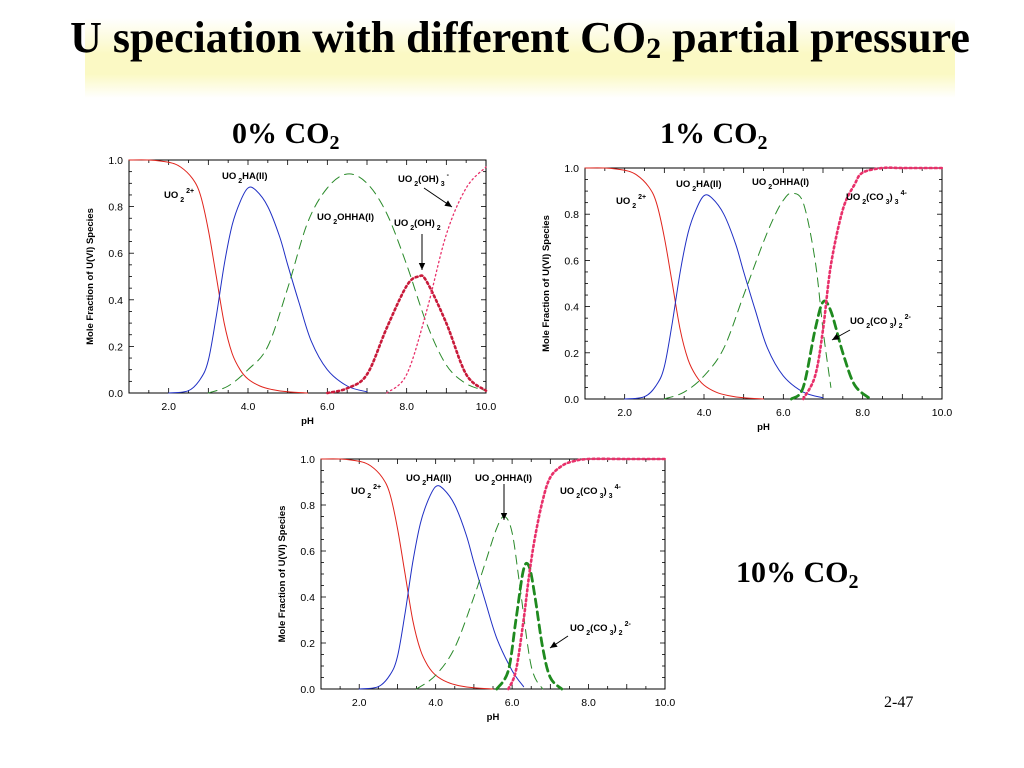  Describe the element at coordinates (424, 180) in the screenshot. I see `series-label-uo2-oh-3: UO 2(OH) 3-` at that location.